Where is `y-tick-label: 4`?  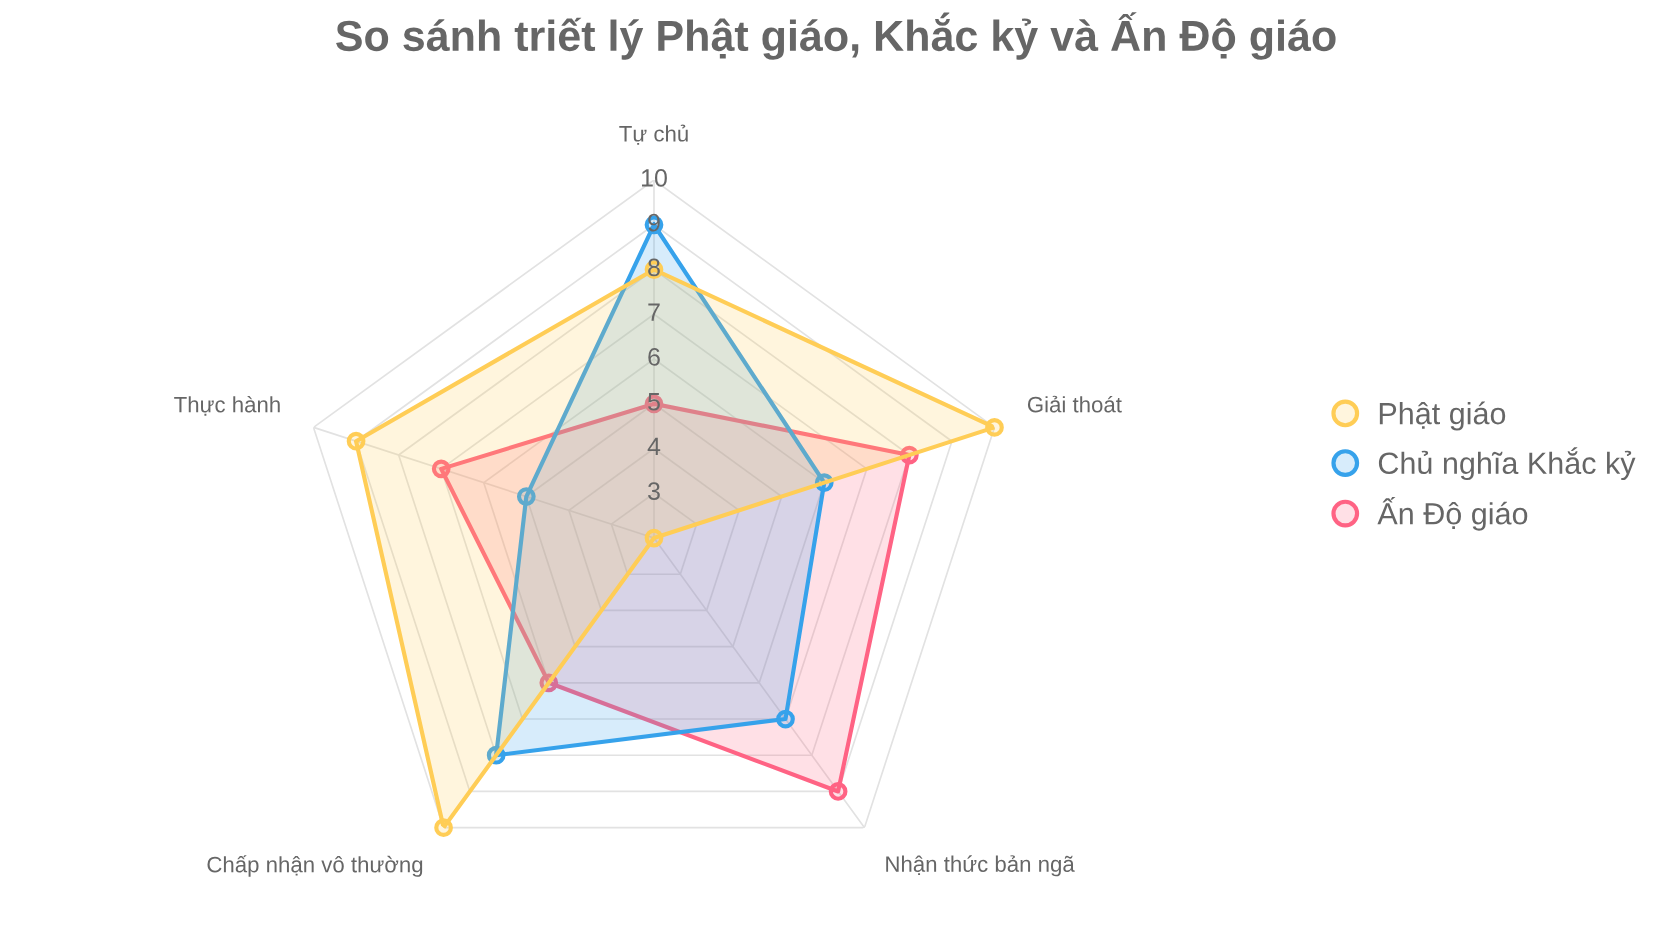 y-tick-label: 4 is located at coordinates (654, 446).